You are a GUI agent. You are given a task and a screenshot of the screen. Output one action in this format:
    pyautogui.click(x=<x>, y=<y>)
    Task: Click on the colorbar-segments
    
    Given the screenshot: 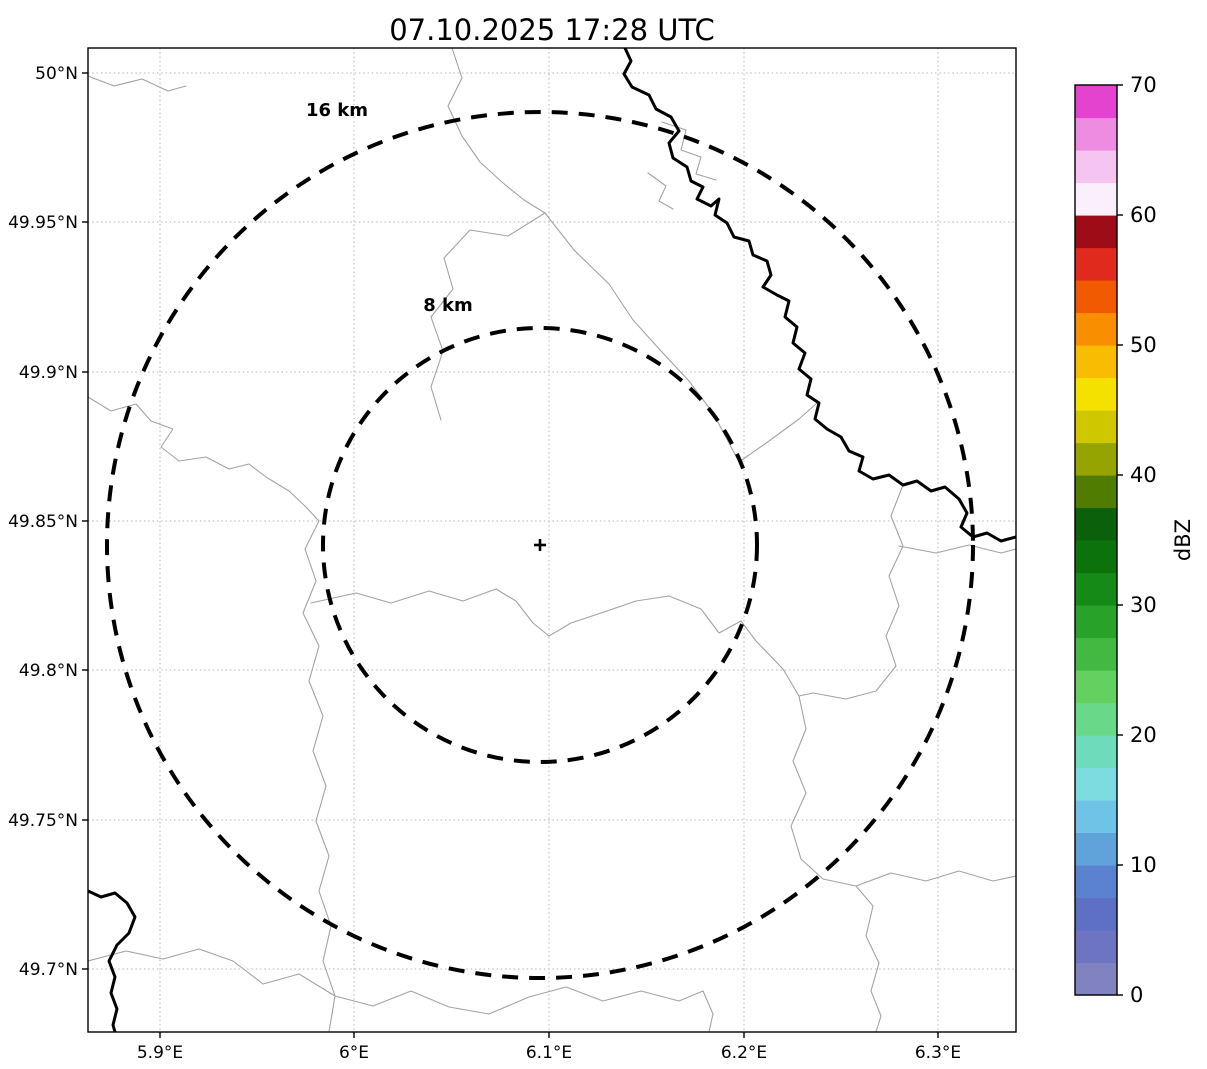 What is the action you would take?
    pyautogui.click(x=1096, y=540)
    